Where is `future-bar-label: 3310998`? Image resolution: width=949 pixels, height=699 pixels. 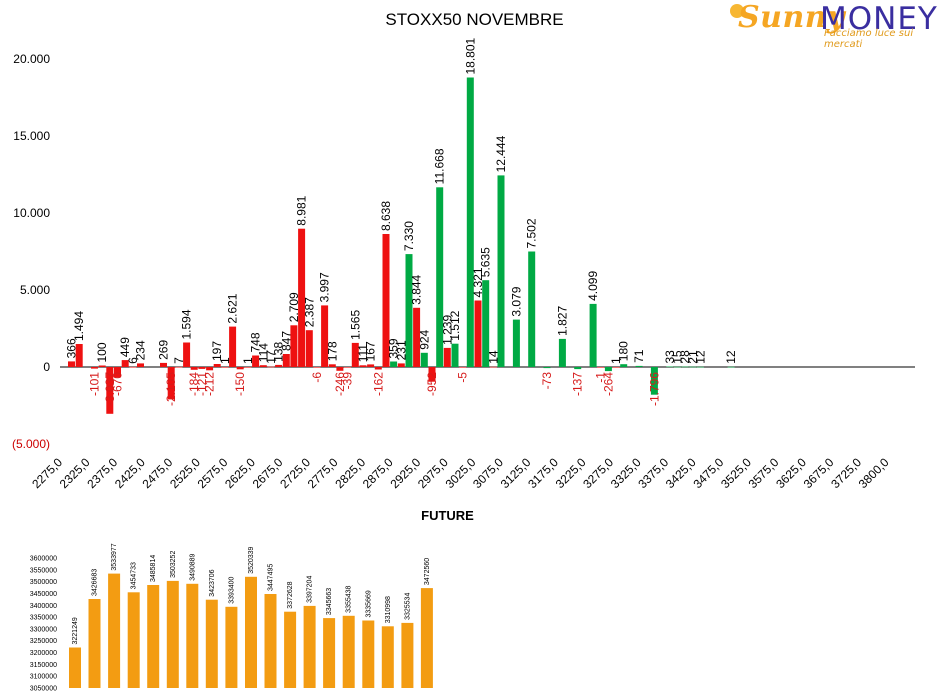 future-bar-label: 3310998 is located at coordinates (388, 609).